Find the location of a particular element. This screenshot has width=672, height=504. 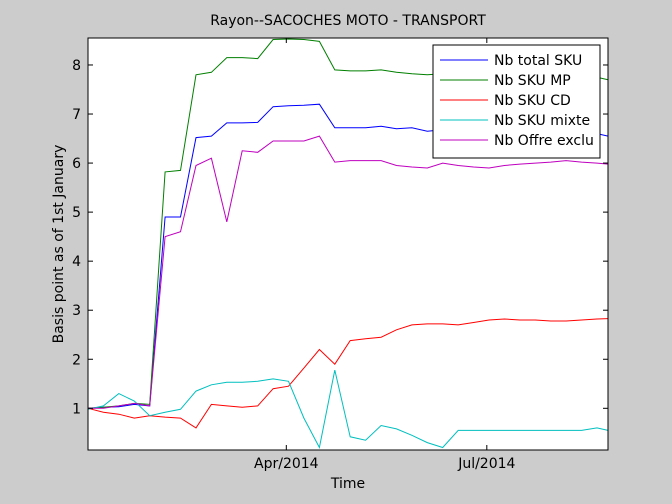

y-tick-label: 7 is located at coordinates (76, 115).